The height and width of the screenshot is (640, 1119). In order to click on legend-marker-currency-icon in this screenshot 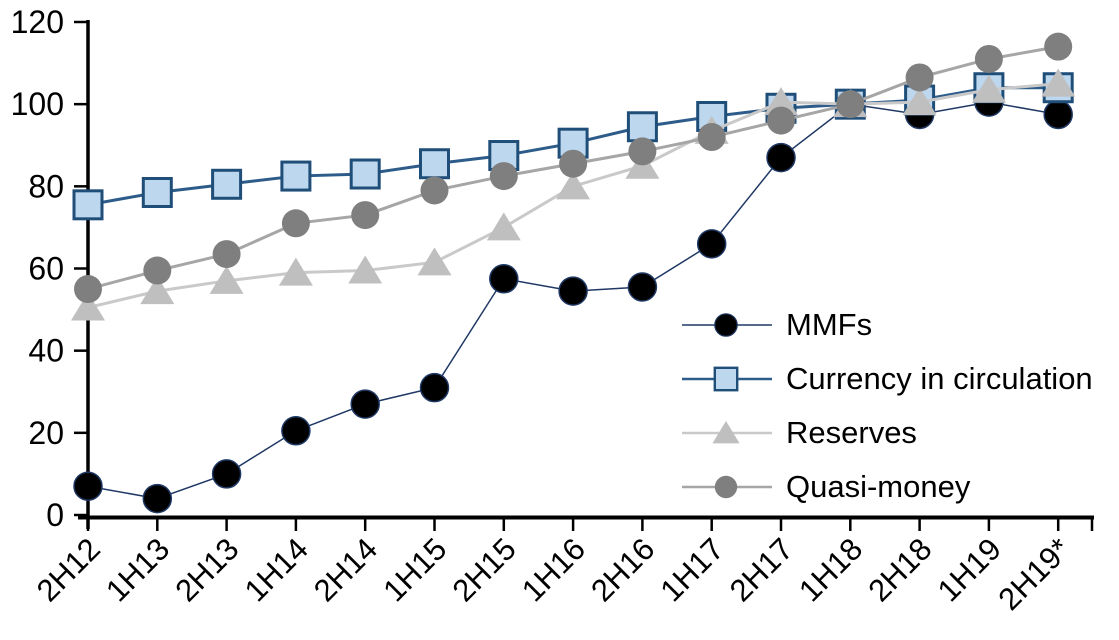, I will do `click(727, 379)`.